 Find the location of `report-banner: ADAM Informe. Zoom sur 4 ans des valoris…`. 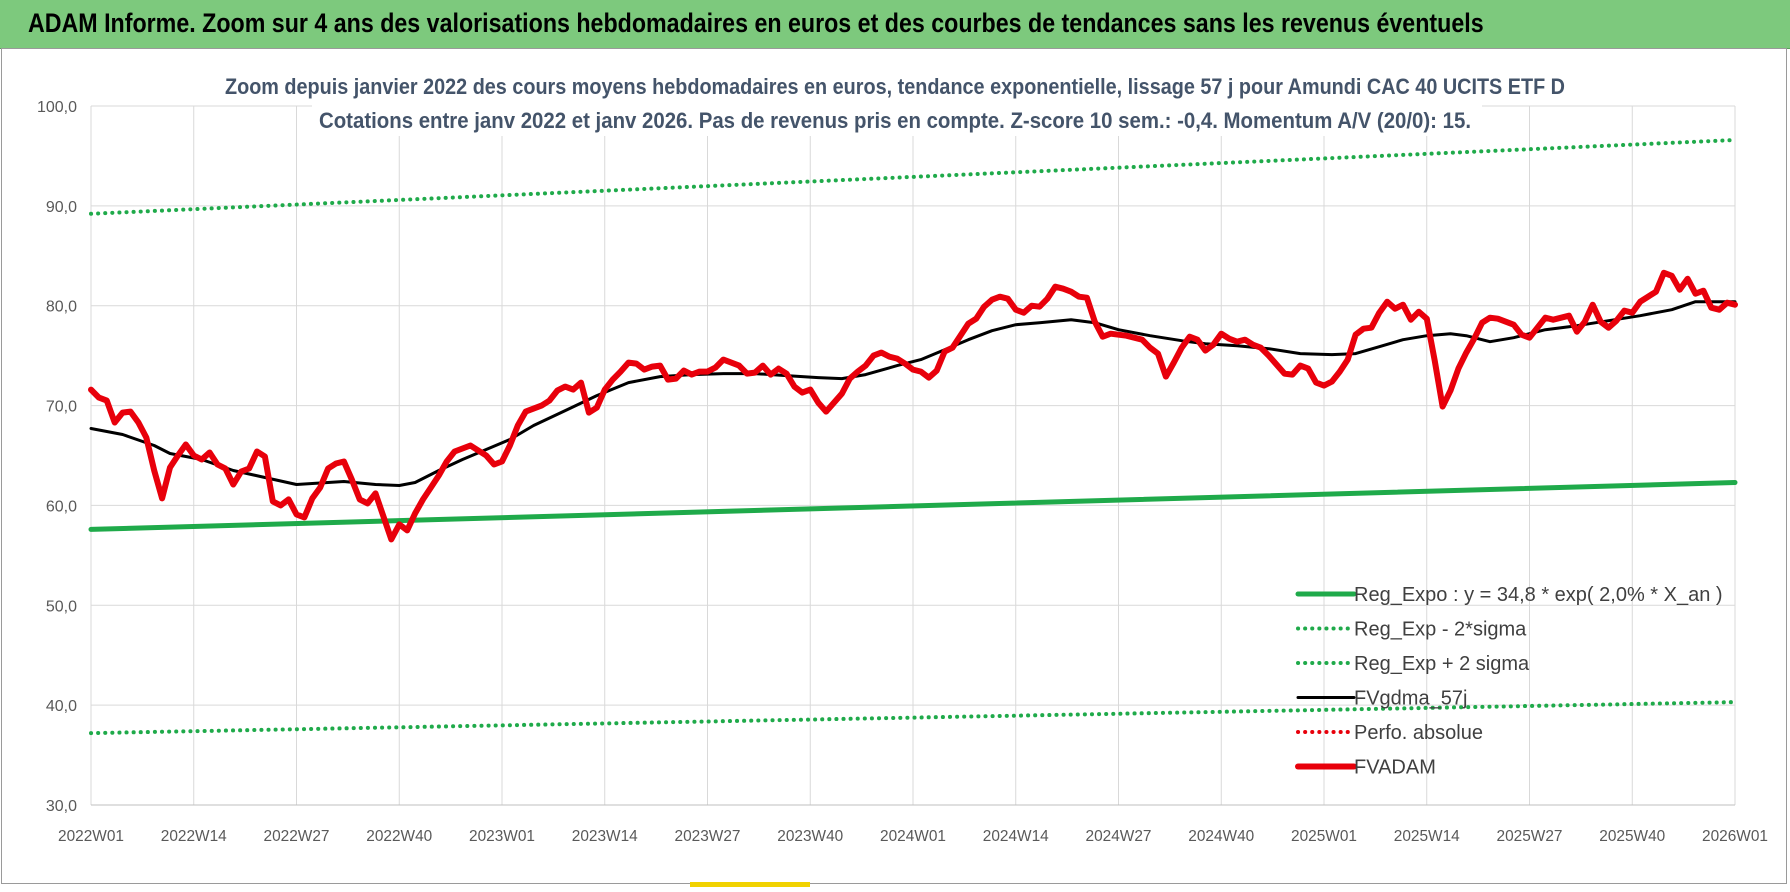

report-banner: ADAM Informe. Zoom sur 4 ans des valoris… is located at coordinates (895, 24).